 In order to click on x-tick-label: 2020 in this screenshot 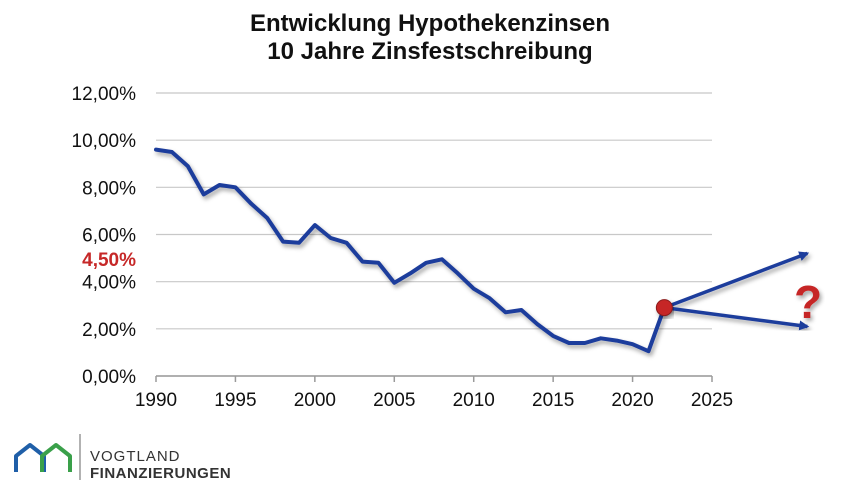, I will do `click(632, 400)`.